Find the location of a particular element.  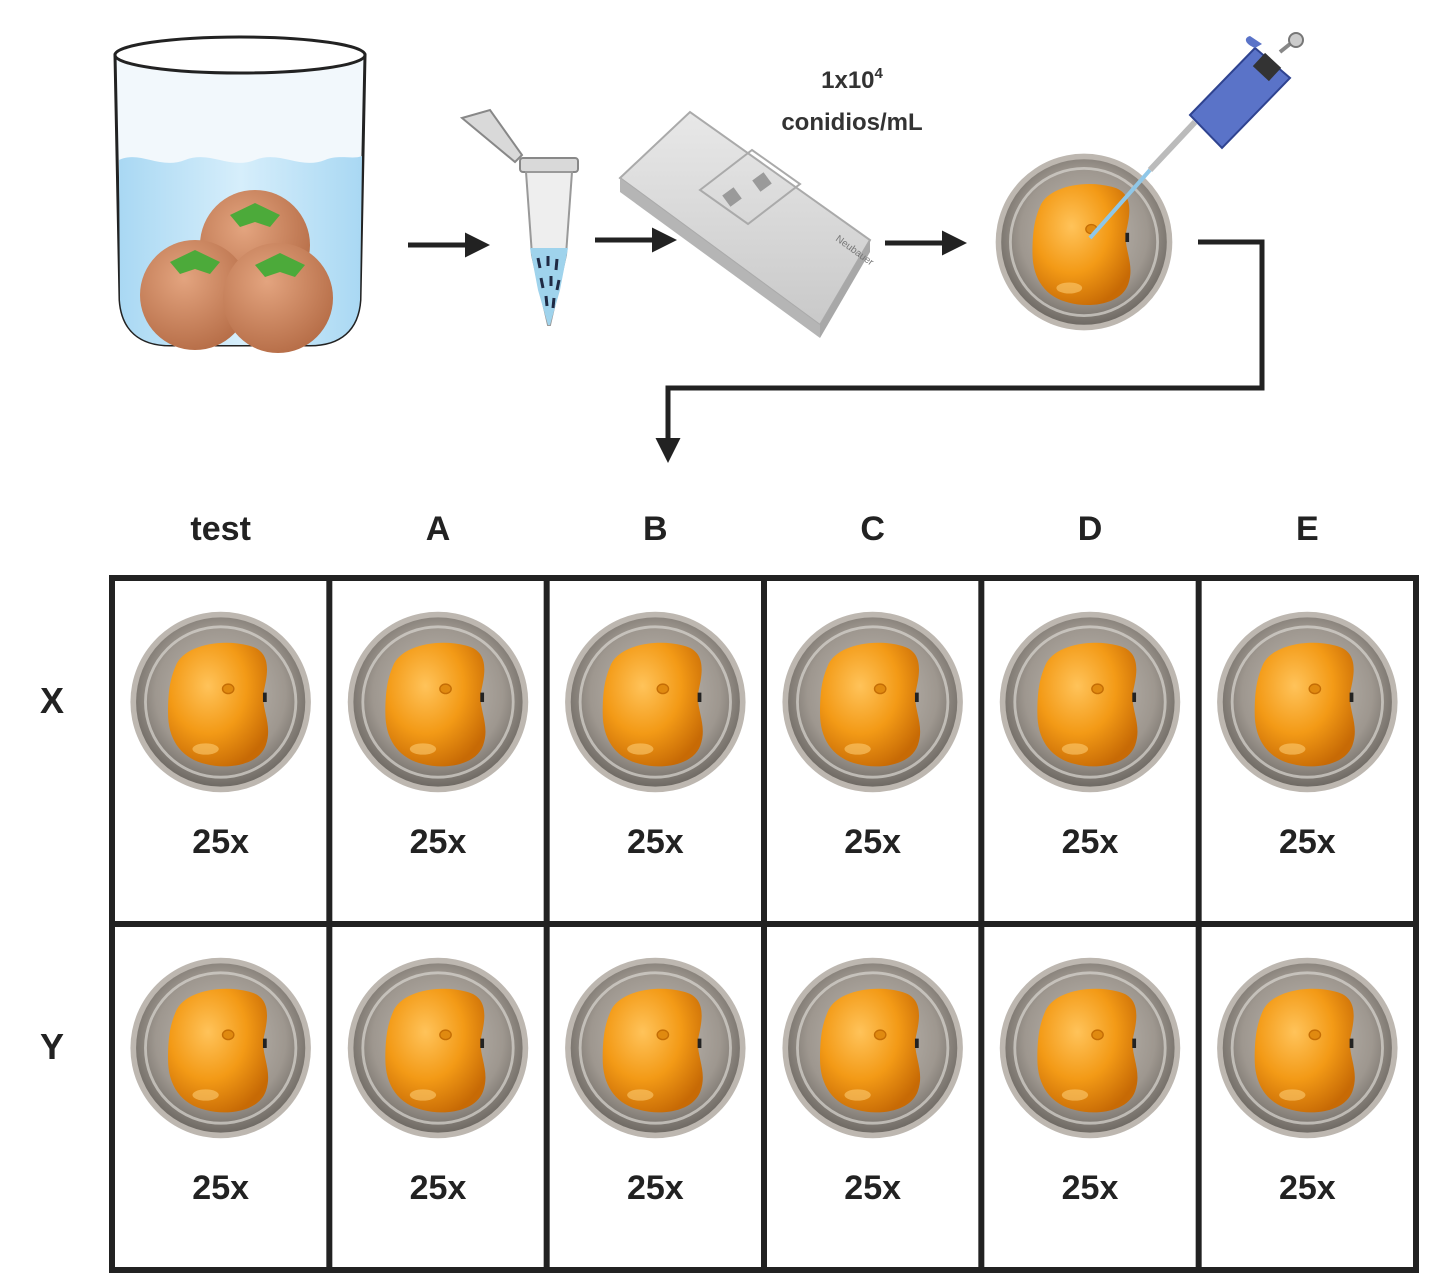

row-label-x: X is located at coordinates (52, 700).